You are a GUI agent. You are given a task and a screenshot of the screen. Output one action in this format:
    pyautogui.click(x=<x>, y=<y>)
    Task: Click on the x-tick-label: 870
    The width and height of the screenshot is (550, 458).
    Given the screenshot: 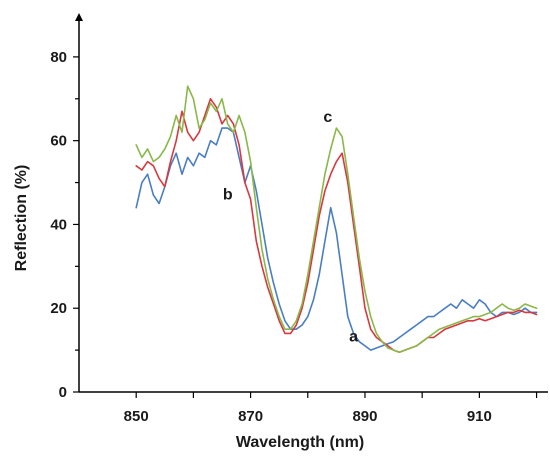 What is the action you would take?
    pyautogui.click(x=250, y=416)
    